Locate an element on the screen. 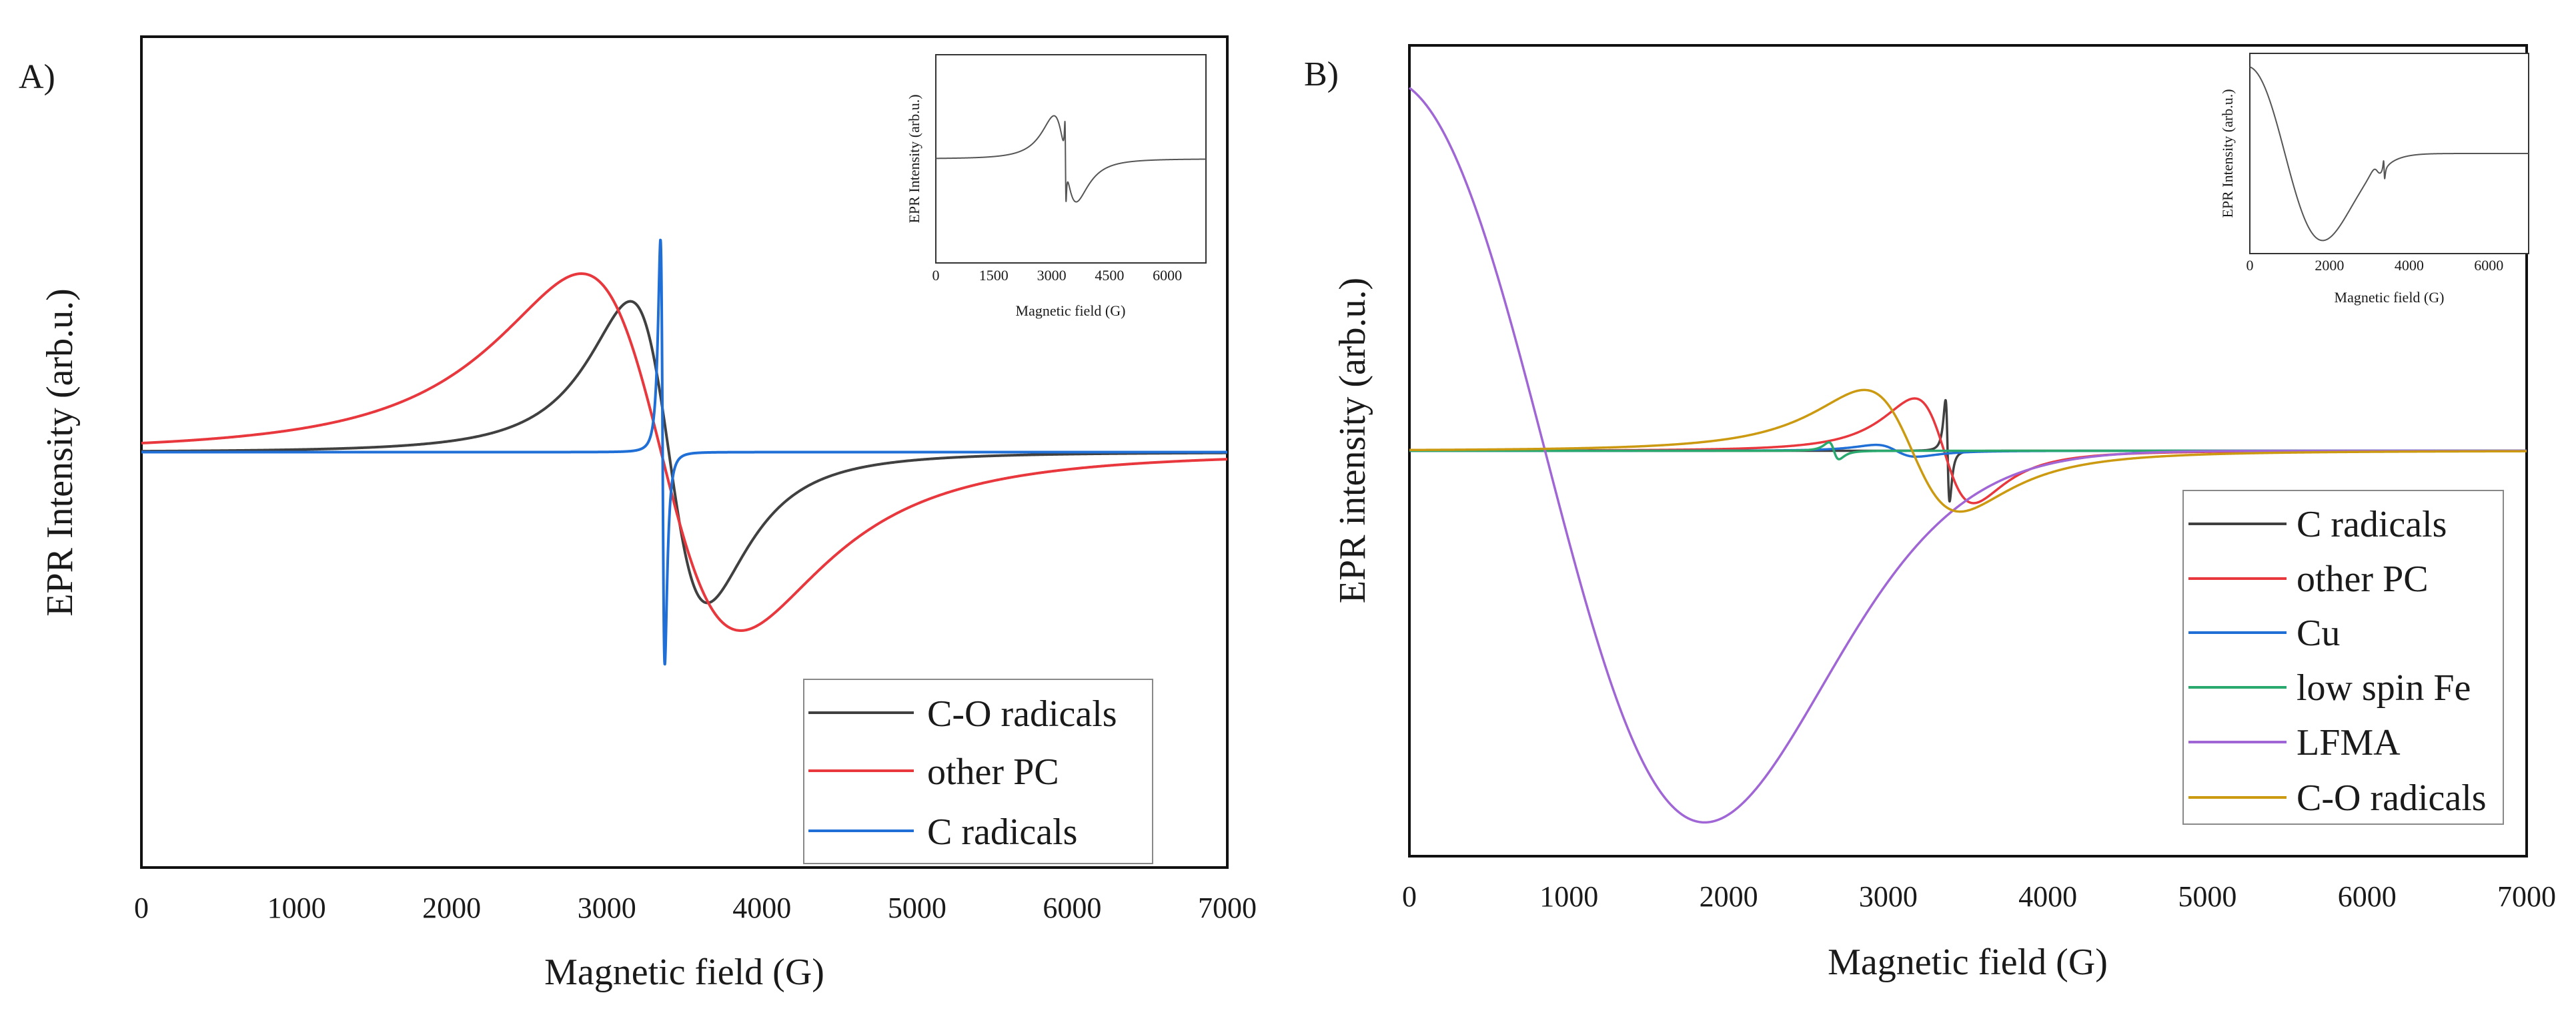 The image size is (2576, 1011). panel-a-x-axis-label: Magnetic field (G) is located at coordinates (684, 972).